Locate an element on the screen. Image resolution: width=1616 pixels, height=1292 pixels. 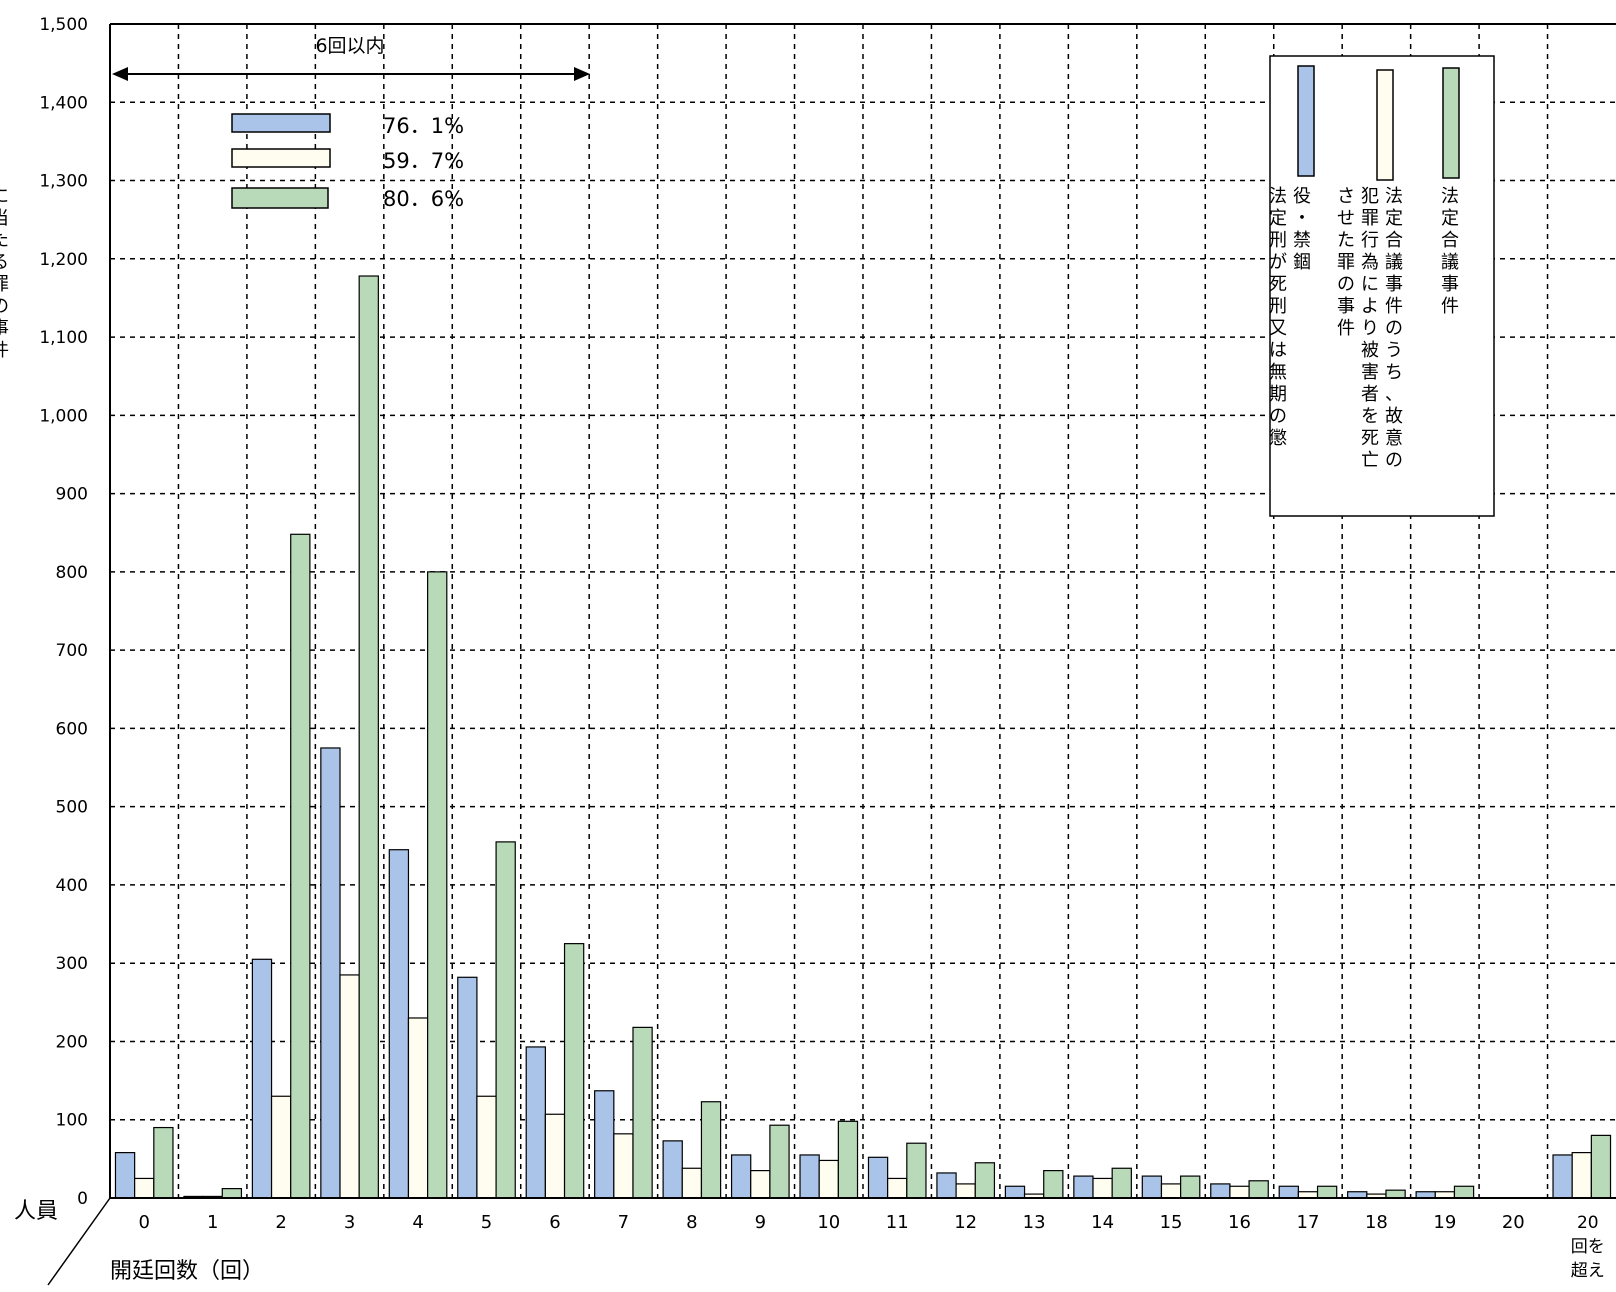
legend-char: 害 is located at coordinates (1370, 372).